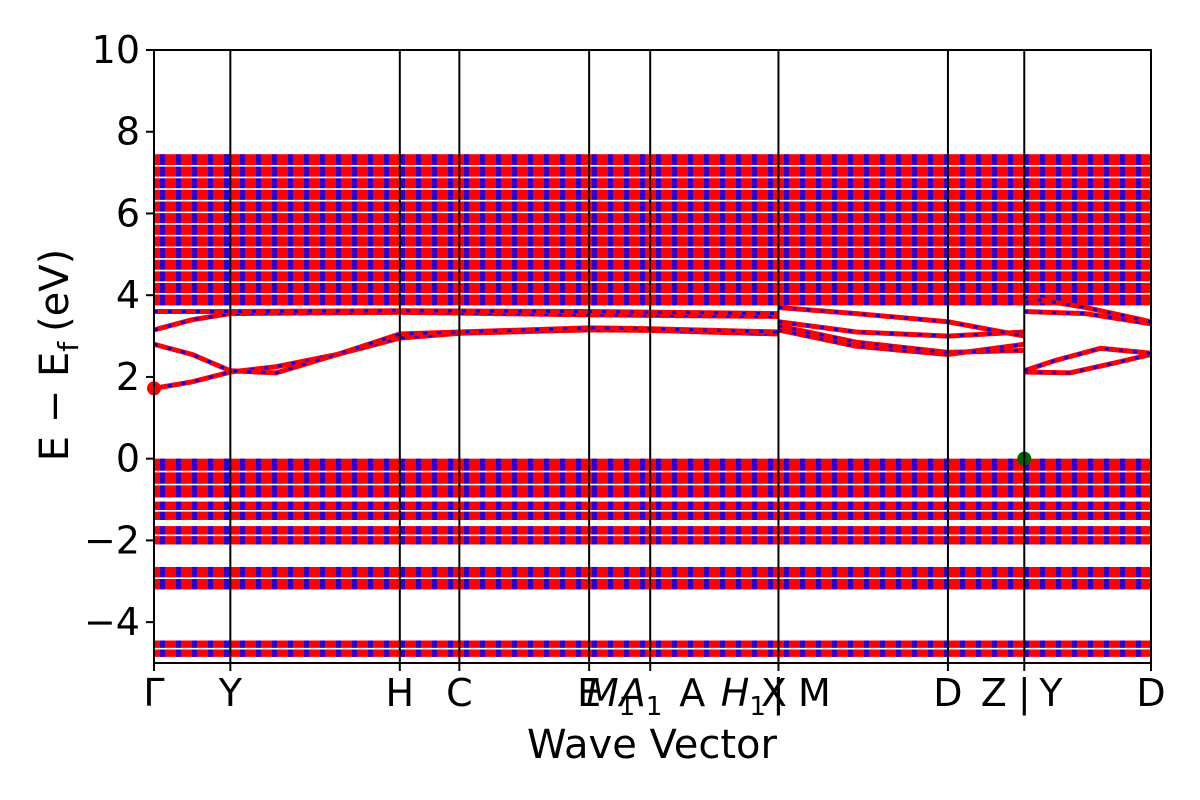  I want to click on y-tick-label: 2, so click(128, 377).